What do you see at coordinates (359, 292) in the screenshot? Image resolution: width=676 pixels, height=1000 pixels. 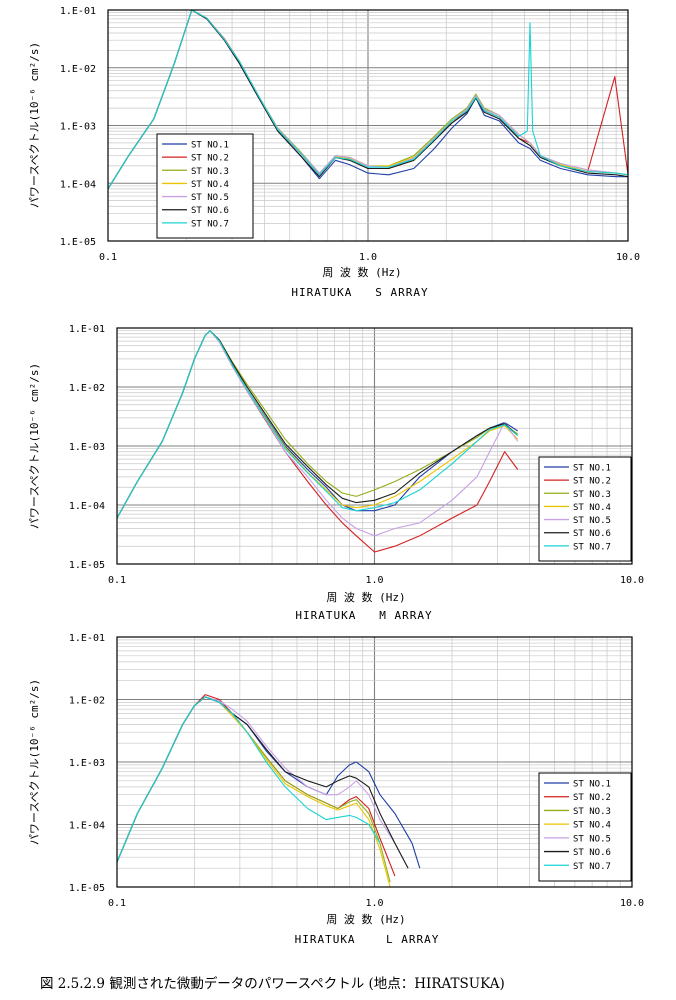 I see `chart-title: HIRATUKA S ARRAY` at bounding box center [359, 292].